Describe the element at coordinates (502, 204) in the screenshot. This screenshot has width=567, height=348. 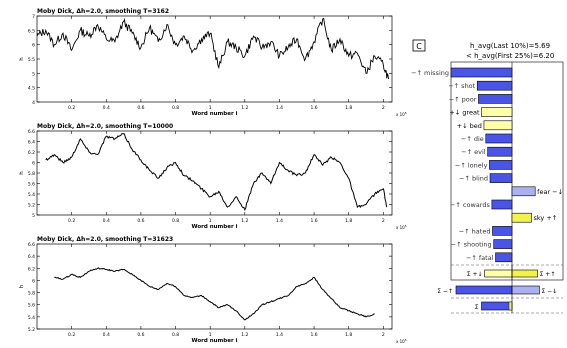
I see `shift-bar-cowards` at that location.